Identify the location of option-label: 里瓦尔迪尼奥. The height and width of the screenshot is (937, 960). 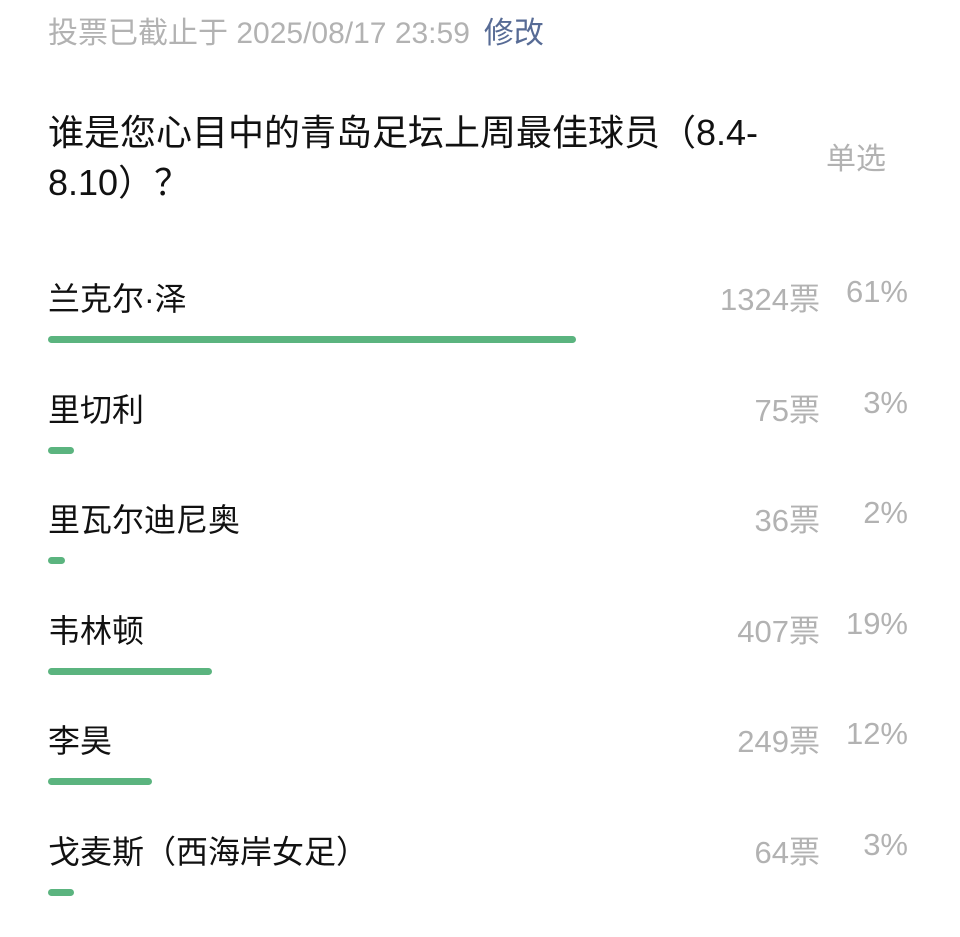
(144, 520).